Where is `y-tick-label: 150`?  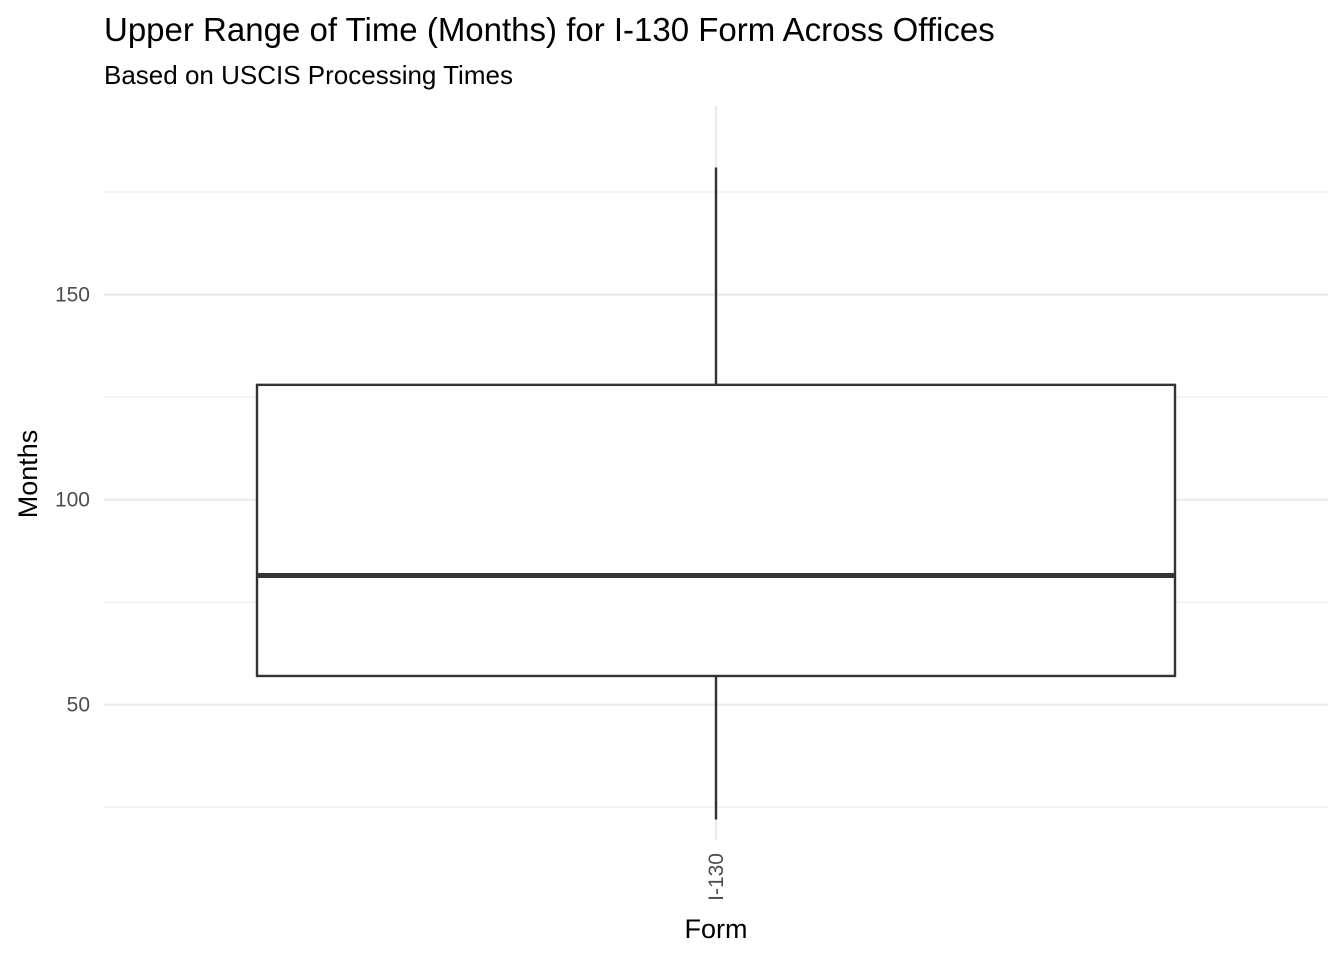 y-tick-label: 150 is located at coordinates (72, 295).